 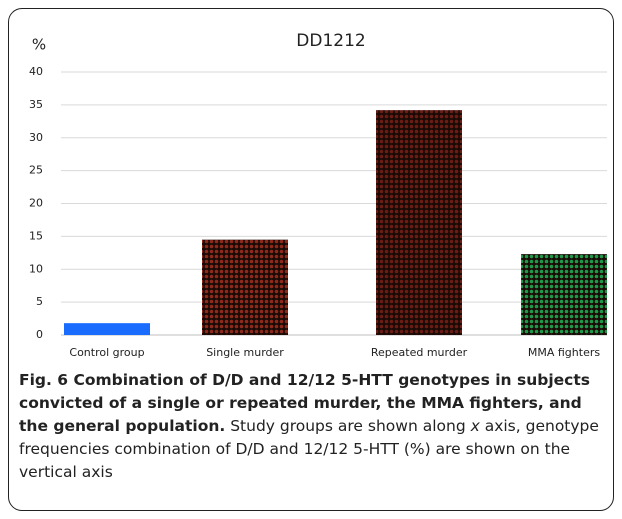 What do you see at coordinates (39, 45) in the screenshot?
I see `y-axis-label: %` at bounding box center [39, 45].